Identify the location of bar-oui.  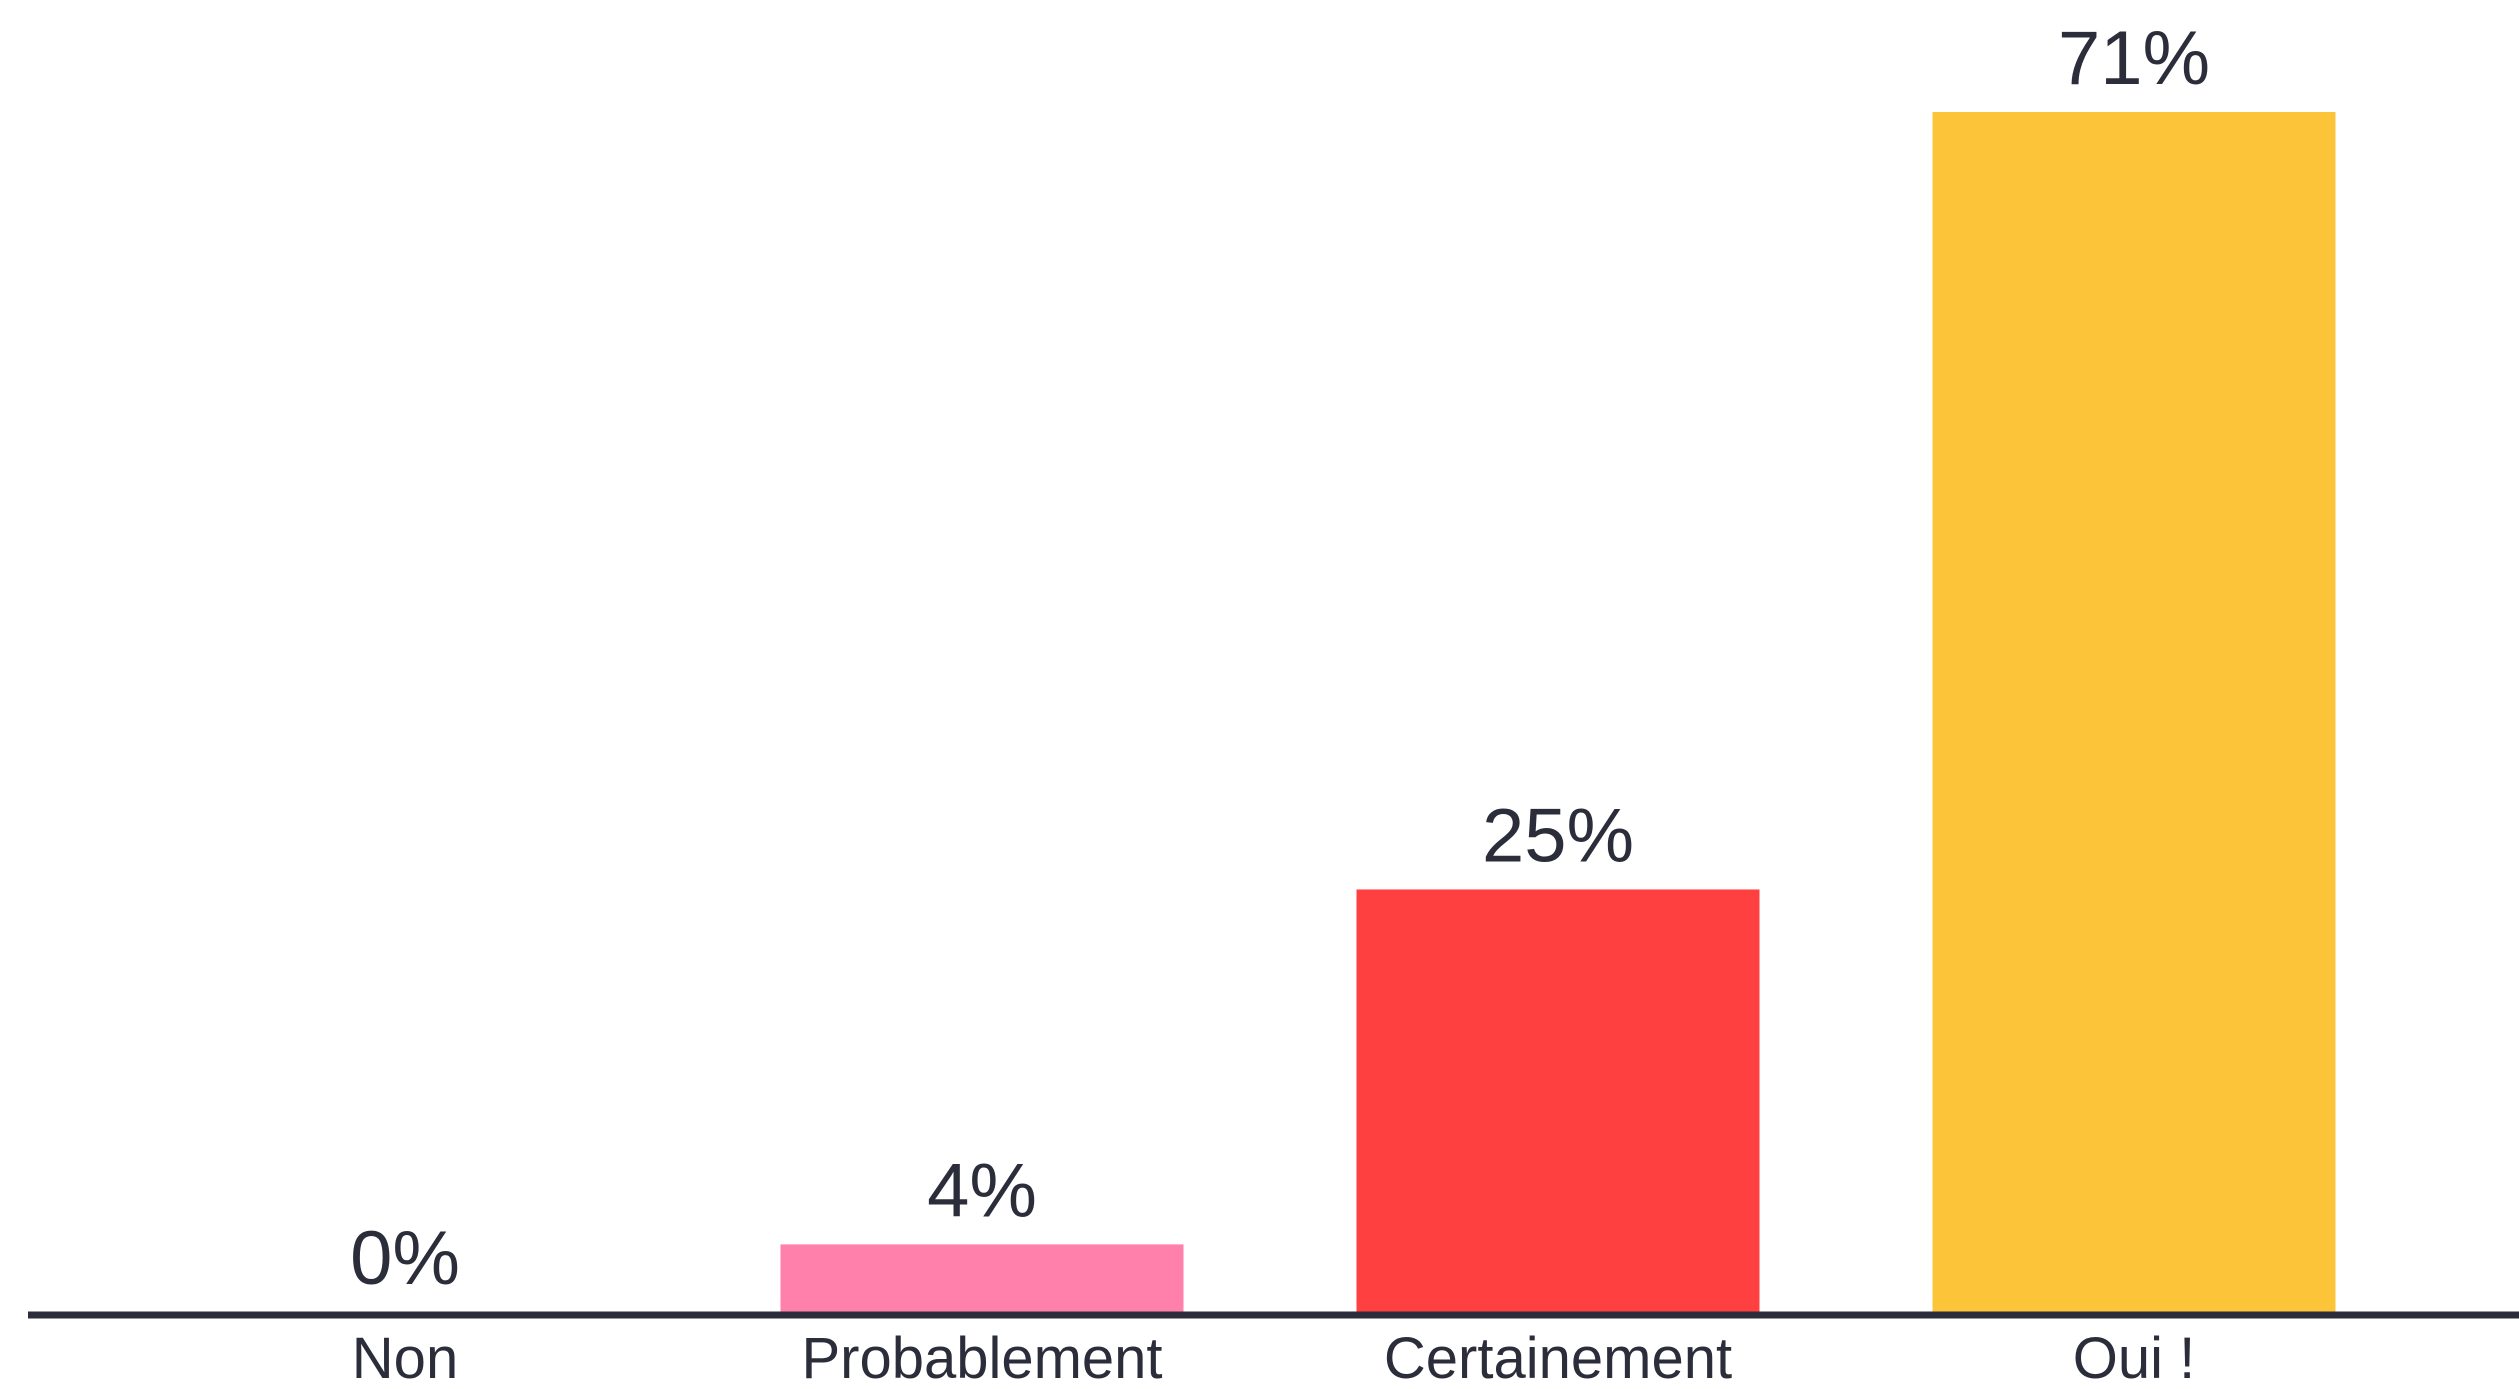
(2134, 712).